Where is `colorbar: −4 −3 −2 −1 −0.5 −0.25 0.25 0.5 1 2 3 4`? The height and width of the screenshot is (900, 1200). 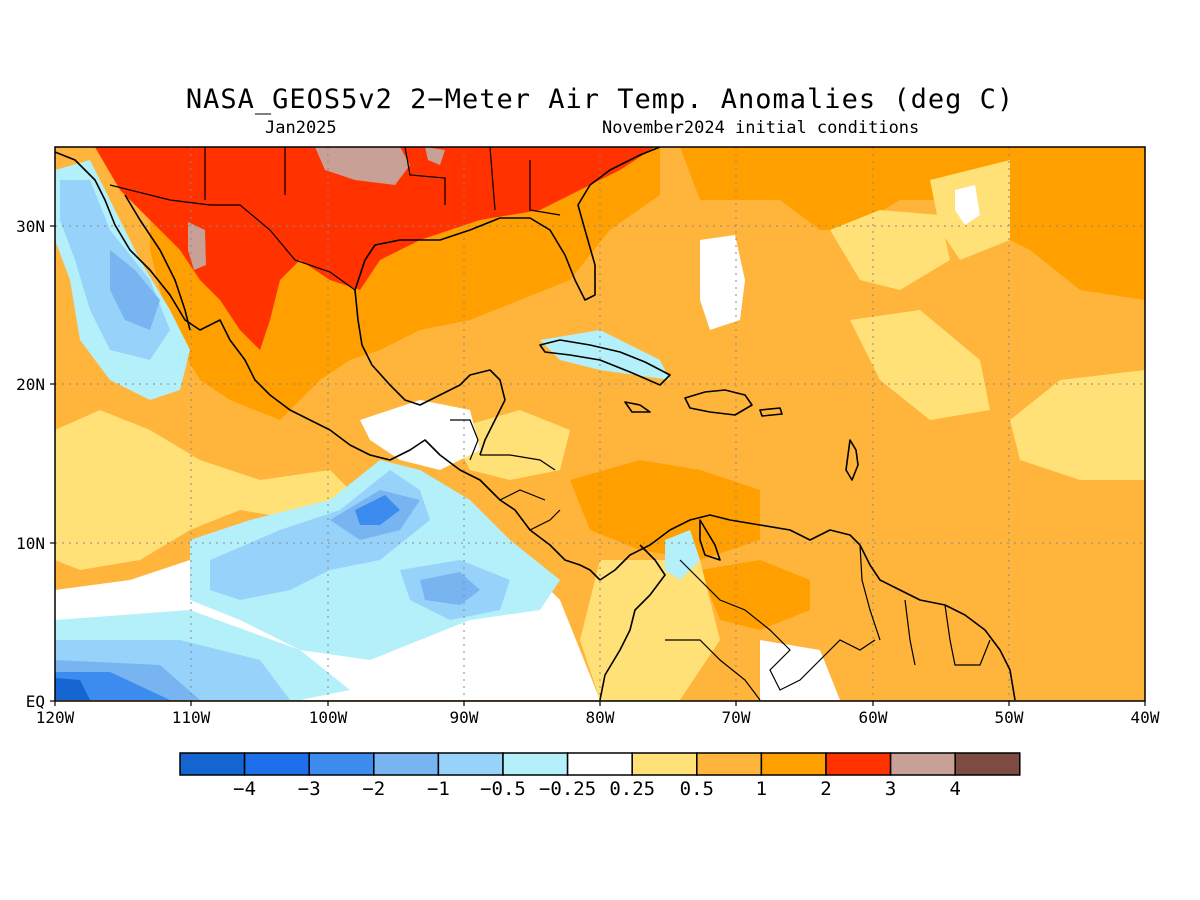
colorbar: −4 −3 −2 −1 −0.5 −0.25 0.25 0.5 1 2 3 4 is located at coordinates (600, 776).